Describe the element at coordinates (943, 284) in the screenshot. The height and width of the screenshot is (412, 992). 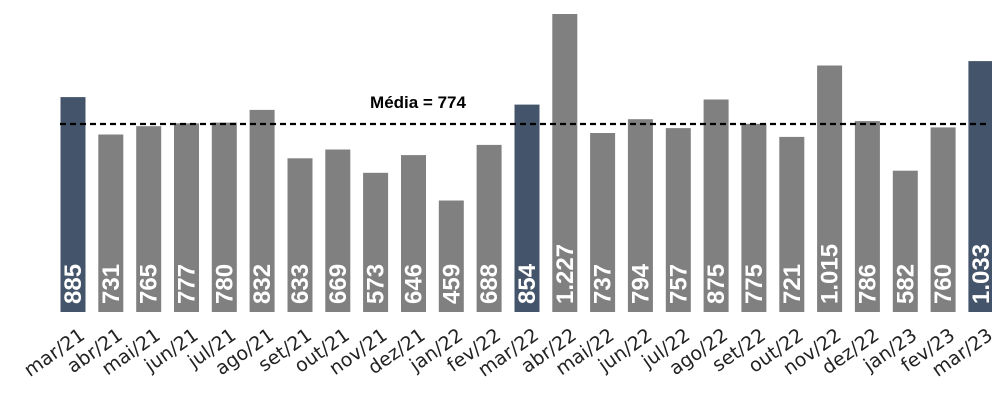
I see `value-label: 760` at that location.